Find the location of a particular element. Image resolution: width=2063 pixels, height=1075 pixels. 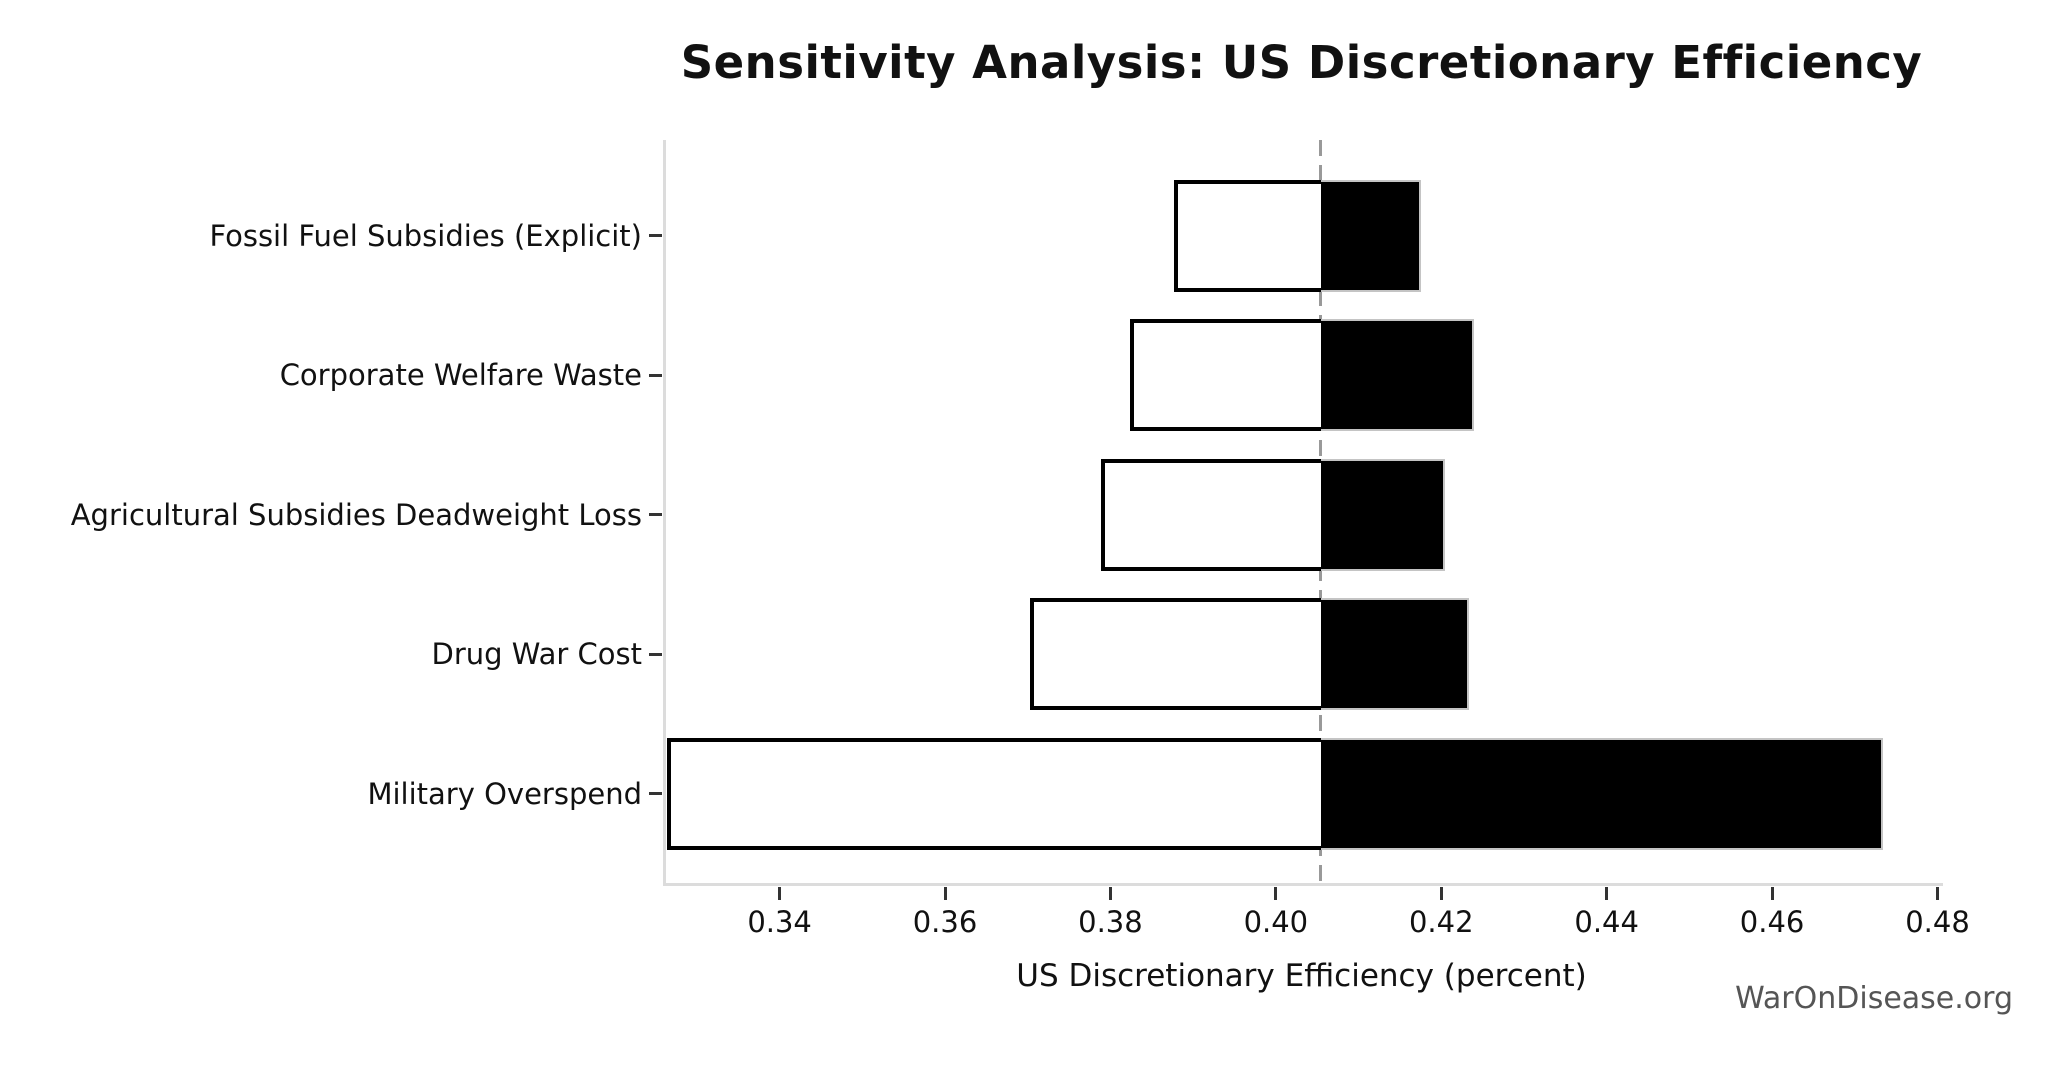

y-axis-spine is located at coordinates (664, 511).